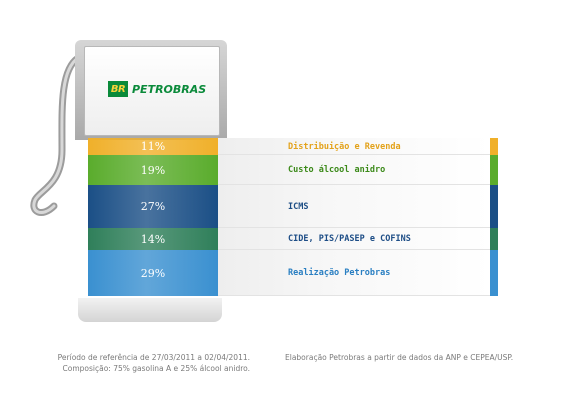 This screenshot has width=570, height=405. I want to click on chart-row: 27% ICMS, so click(293, 206).